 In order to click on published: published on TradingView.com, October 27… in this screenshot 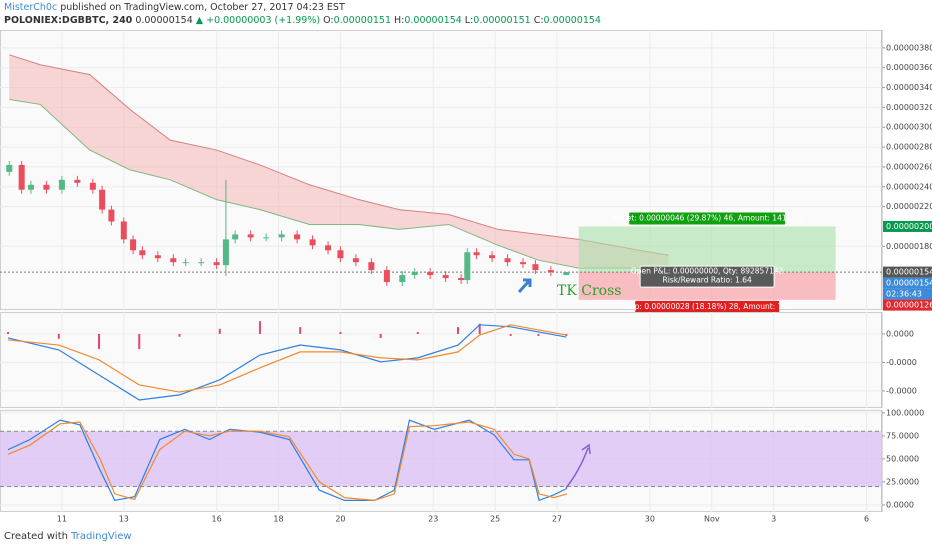, I will do `click(202, 7)`.